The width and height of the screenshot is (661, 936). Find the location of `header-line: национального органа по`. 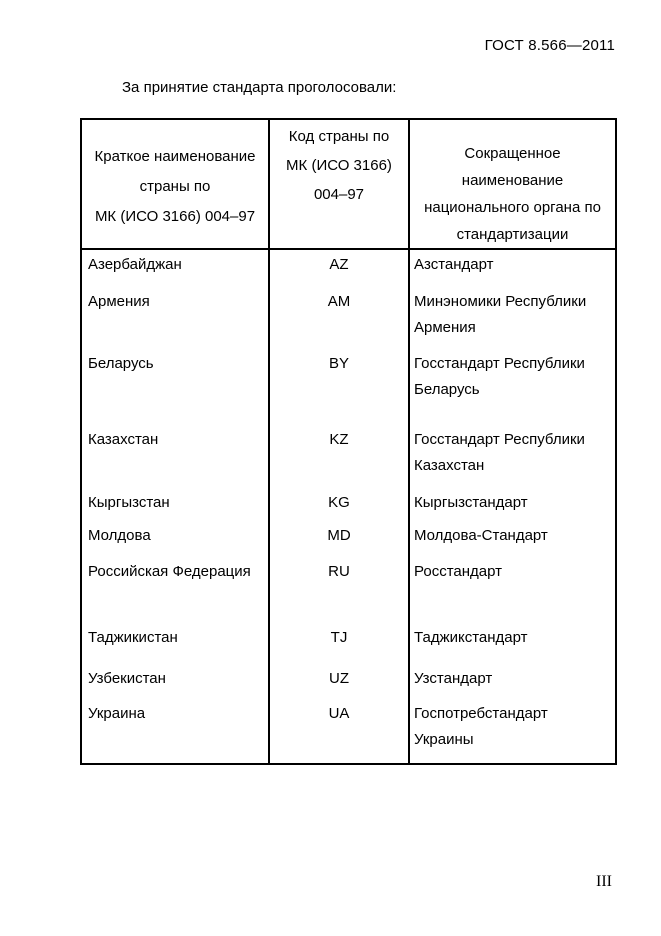

header-line: национального органа по is located at coordinates (512, 207).